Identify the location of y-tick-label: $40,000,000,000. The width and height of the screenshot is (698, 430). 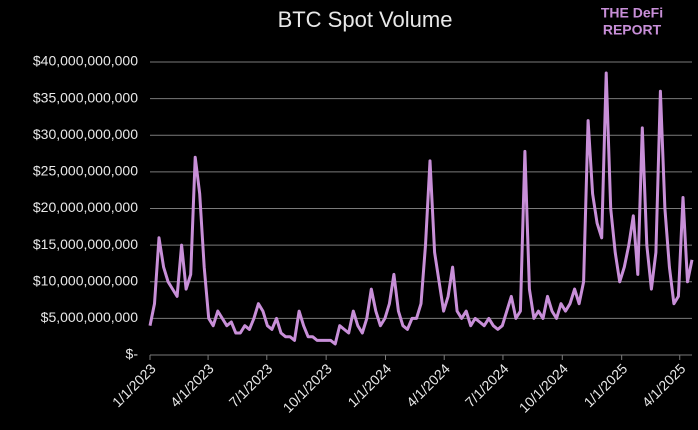
(85, 61).